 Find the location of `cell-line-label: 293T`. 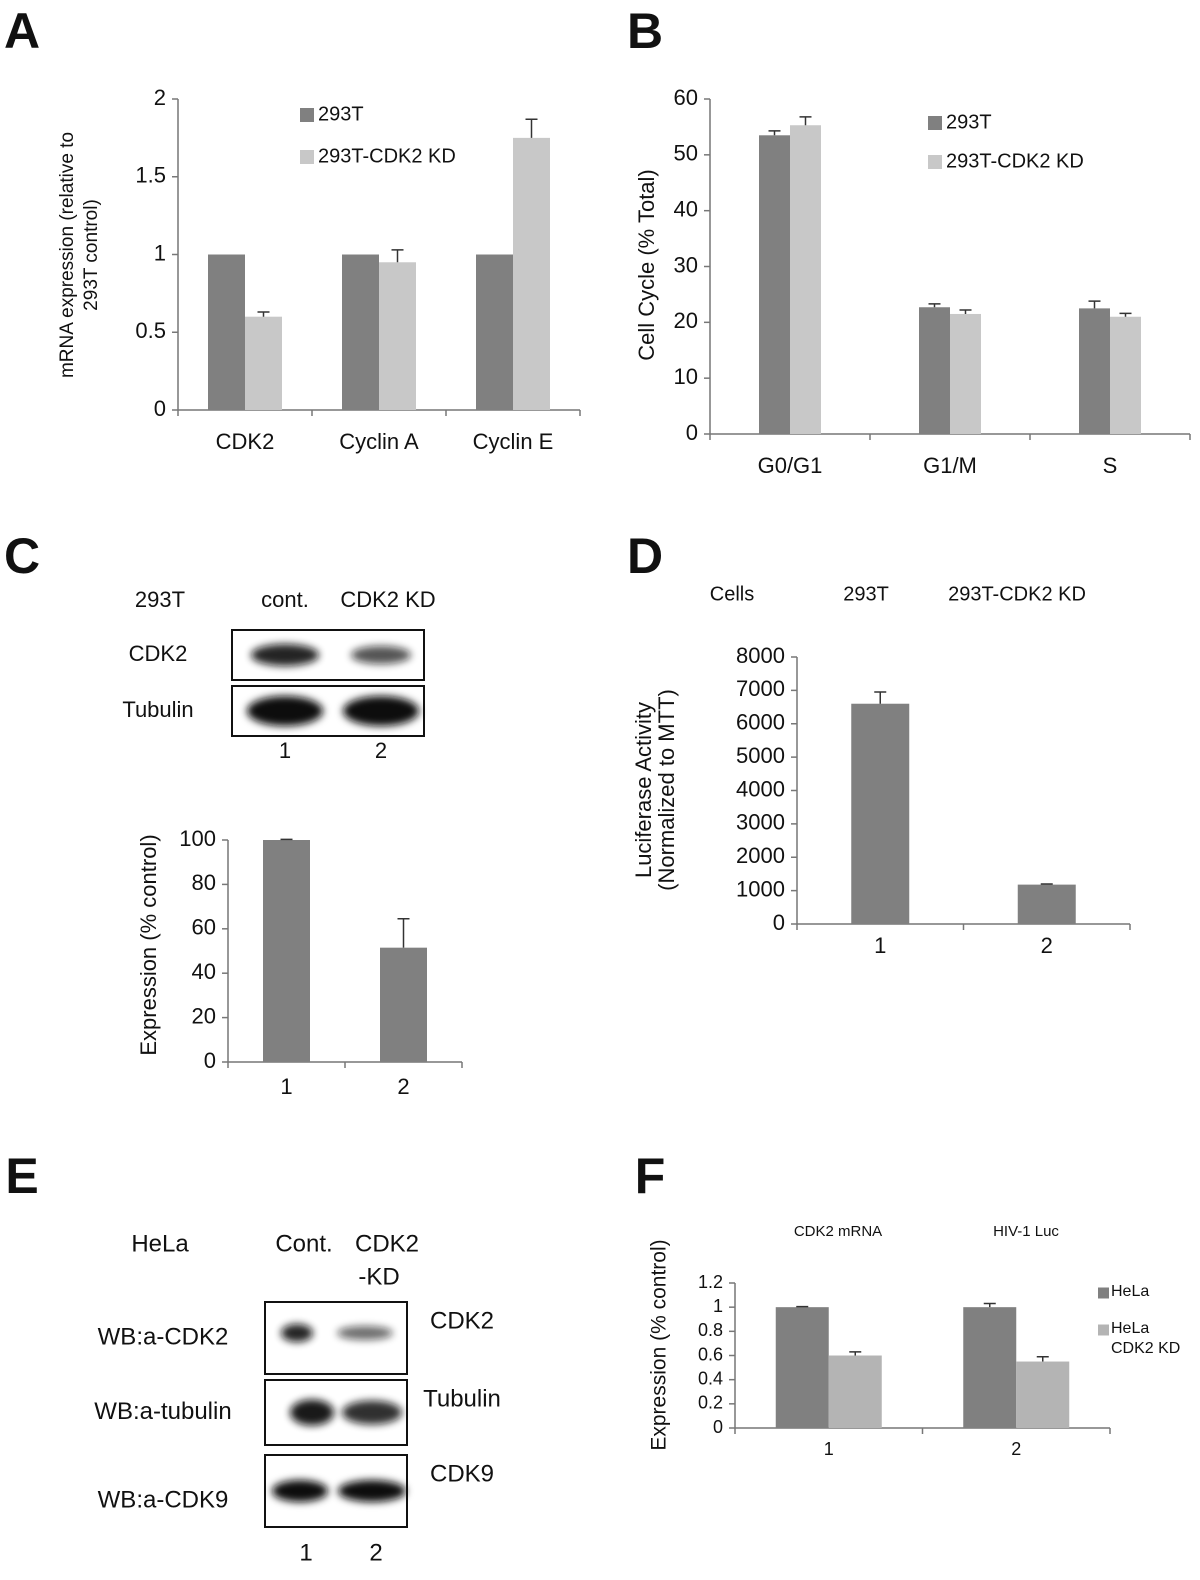

cell-line-label: 293T is located at coordinates (160, 599).